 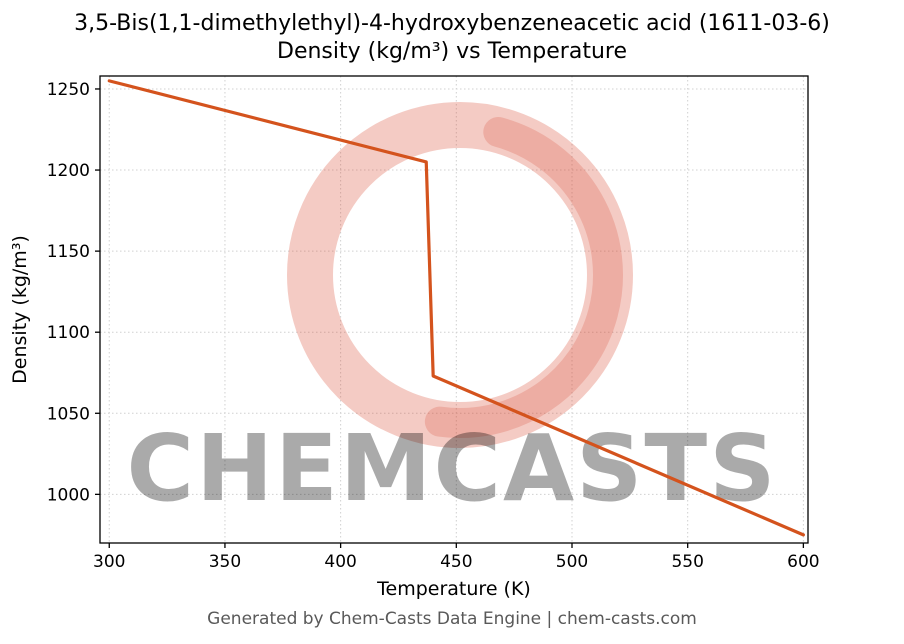 I want to click on y-tick-label: 1100, so click(x=68, y=333).